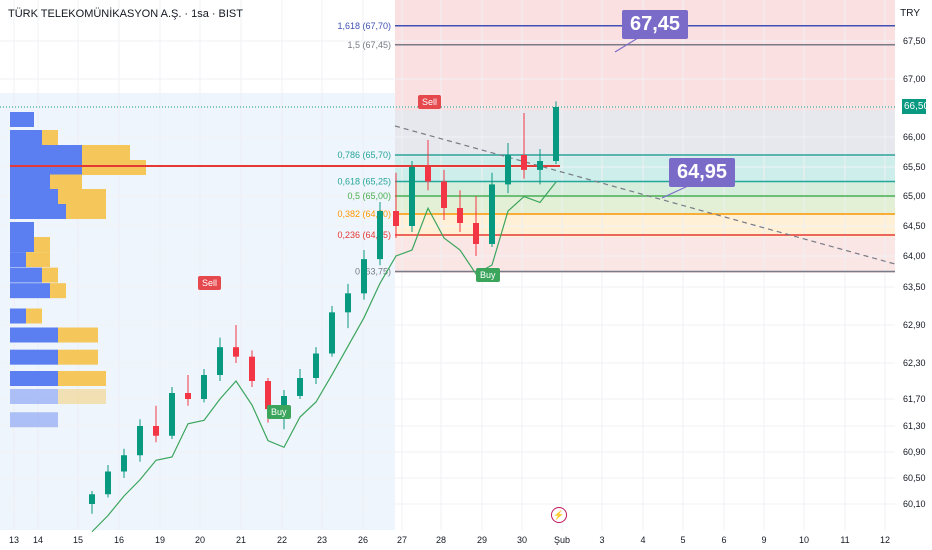  Describe the element at coordinates (482, 540) in the screenshot. I see `x-axis-tick: 29` at that location.